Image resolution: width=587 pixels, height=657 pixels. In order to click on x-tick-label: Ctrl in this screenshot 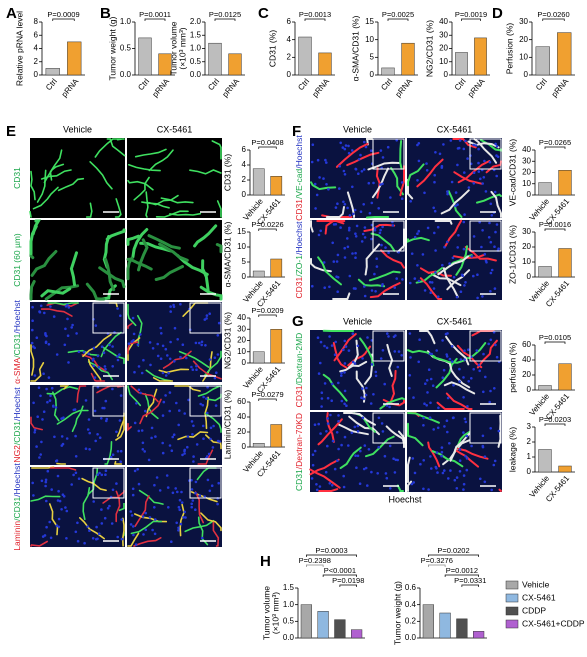, I will do `click(213, 84)`.